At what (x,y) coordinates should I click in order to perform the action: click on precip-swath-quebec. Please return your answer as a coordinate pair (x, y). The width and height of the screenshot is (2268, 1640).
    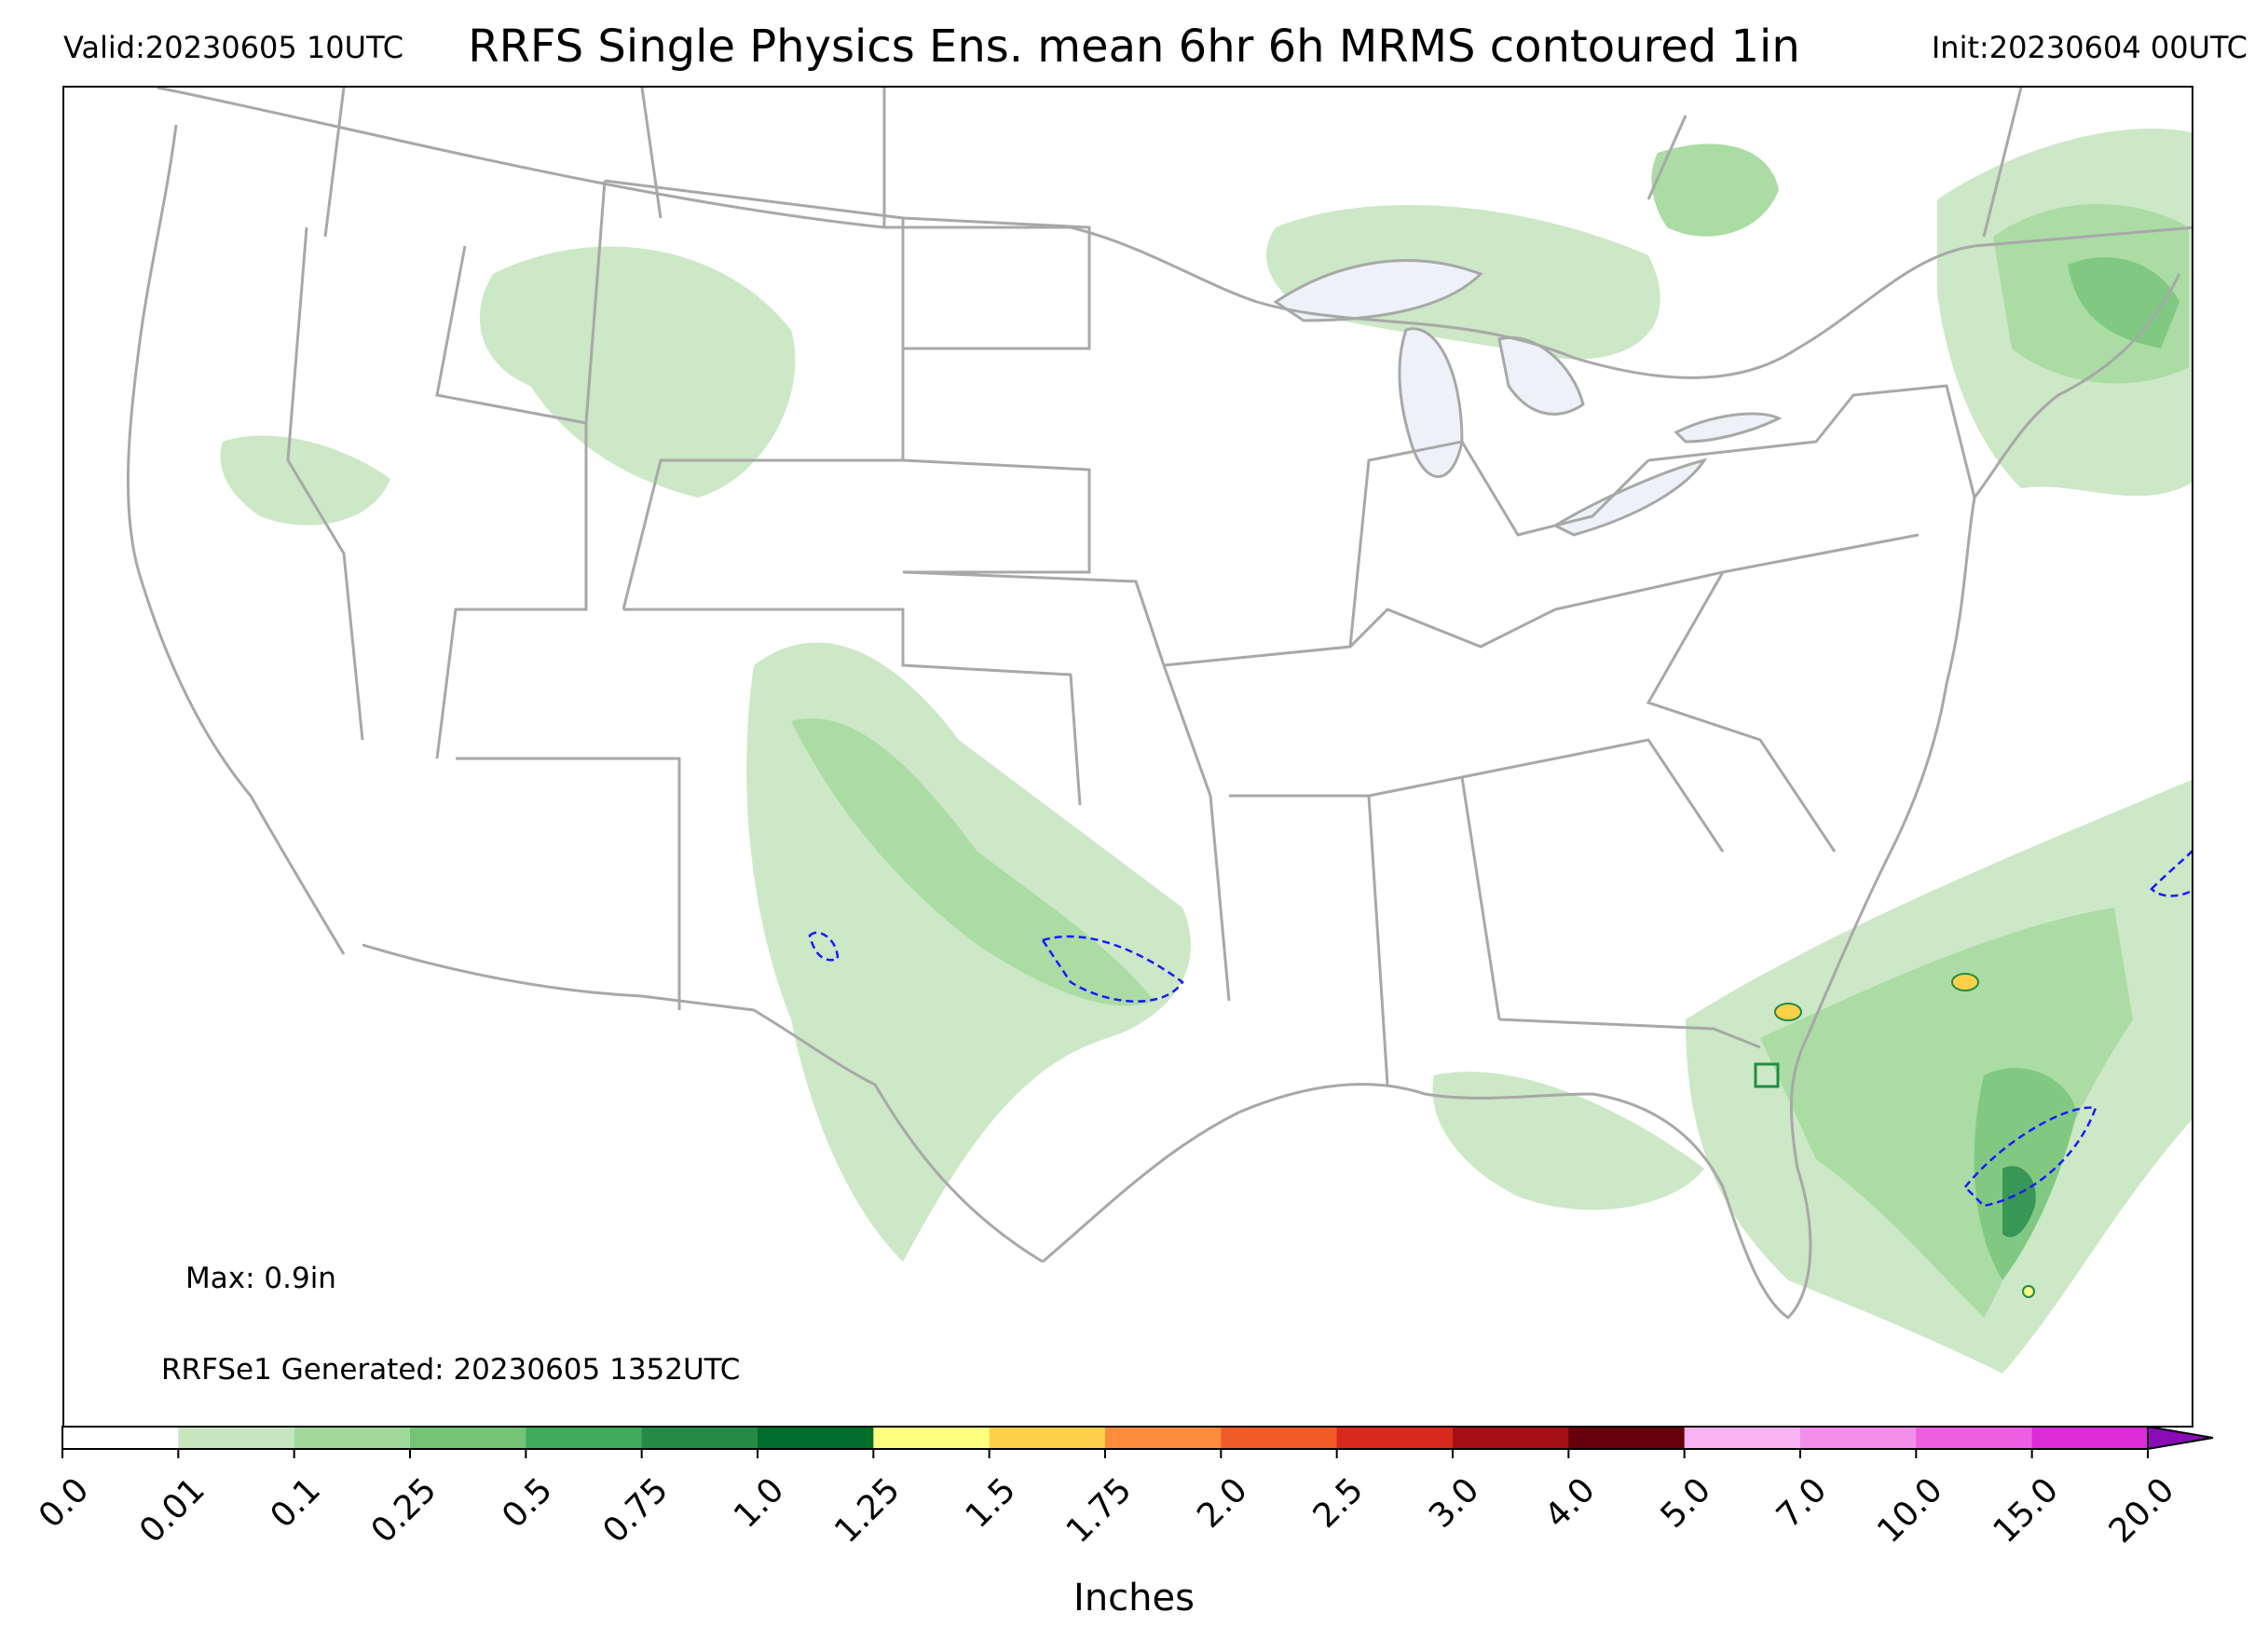
    Looking at the image, I should click on (1715, 190).